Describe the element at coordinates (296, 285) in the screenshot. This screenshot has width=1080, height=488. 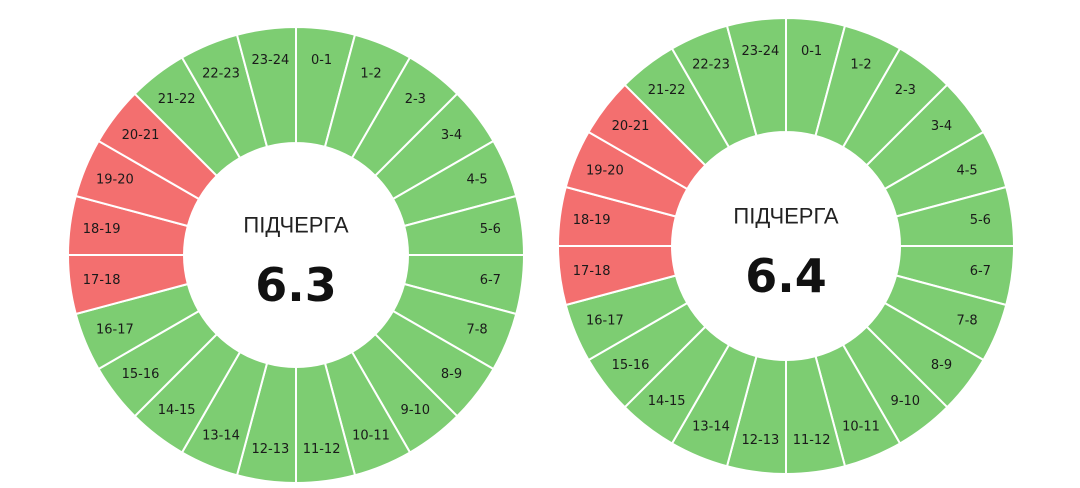
I see `center-value: 6.3` at that location.